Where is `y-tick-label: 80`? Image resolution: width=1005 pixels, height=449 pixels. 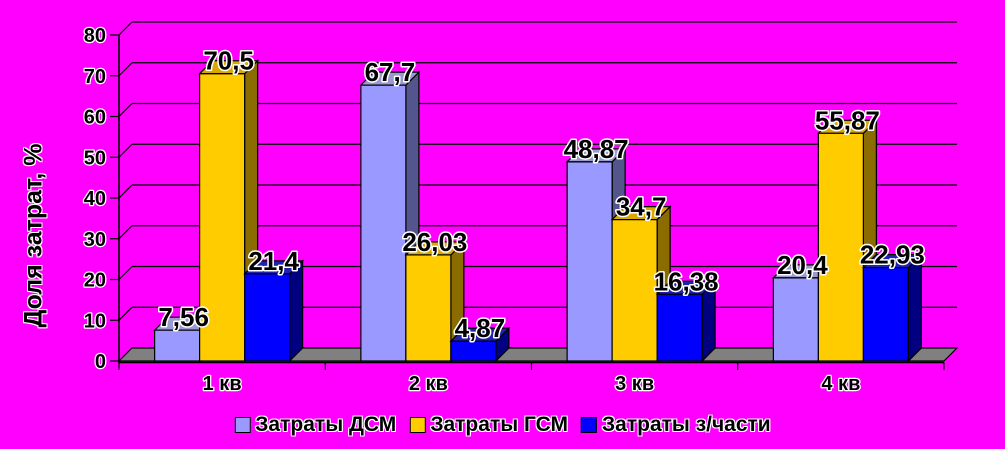 y-tick-label: 80 is located at coordinates (95, 36).